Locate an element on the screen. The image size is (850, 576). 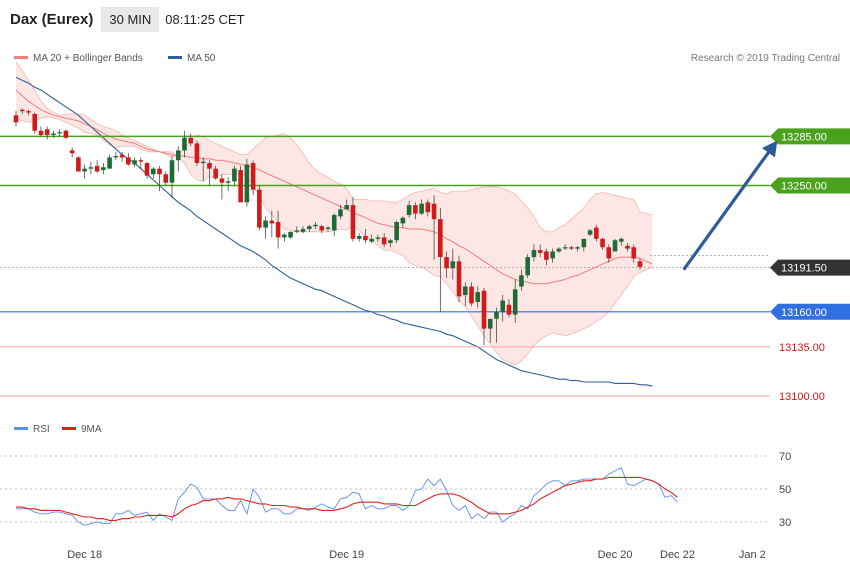
x-axis-label: Dec 22 is located at coordinates (677, 555).